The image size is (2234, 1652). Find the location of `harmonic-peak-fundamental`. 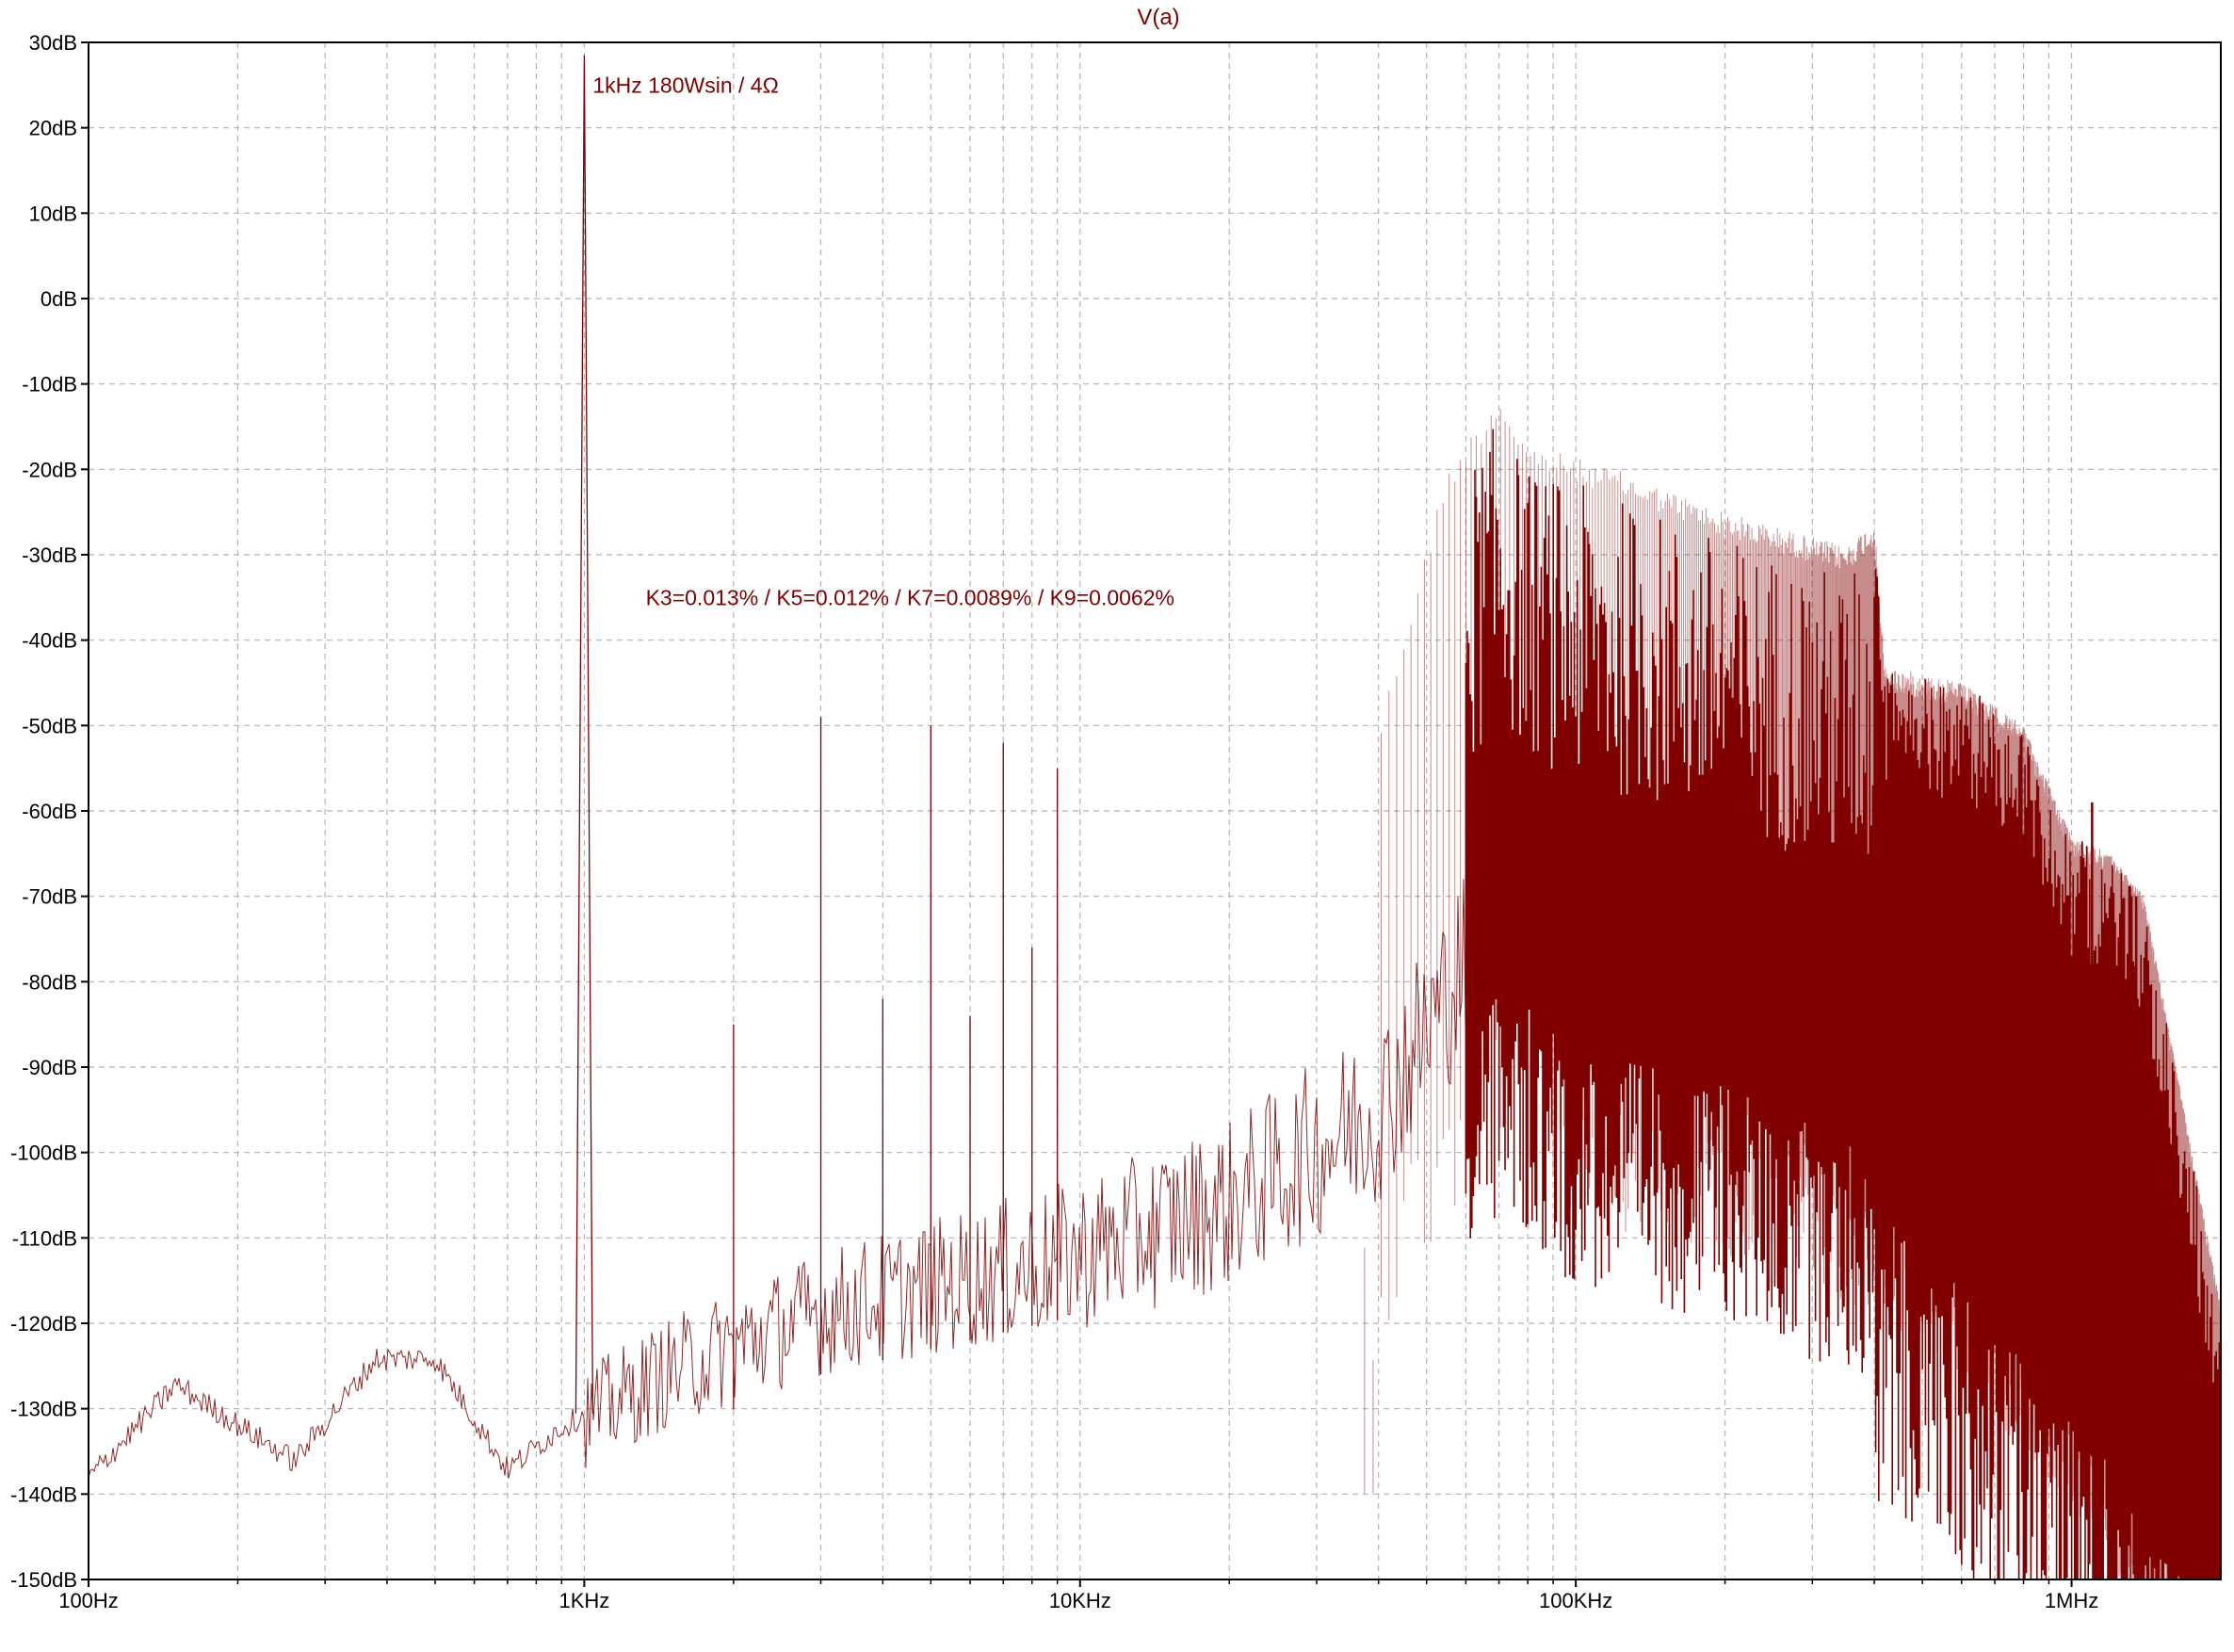

harmonic-peak-fundamental is located at coordinates (584, 734).